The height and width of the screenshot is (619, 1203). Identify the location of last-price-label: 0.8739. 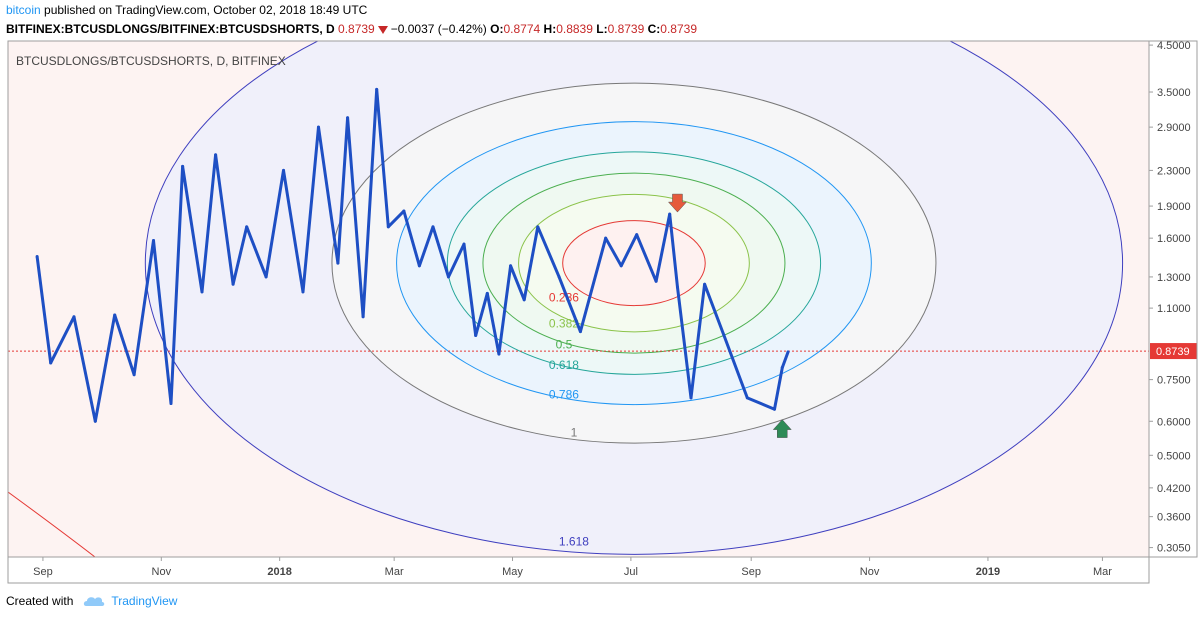
(1173, 352).